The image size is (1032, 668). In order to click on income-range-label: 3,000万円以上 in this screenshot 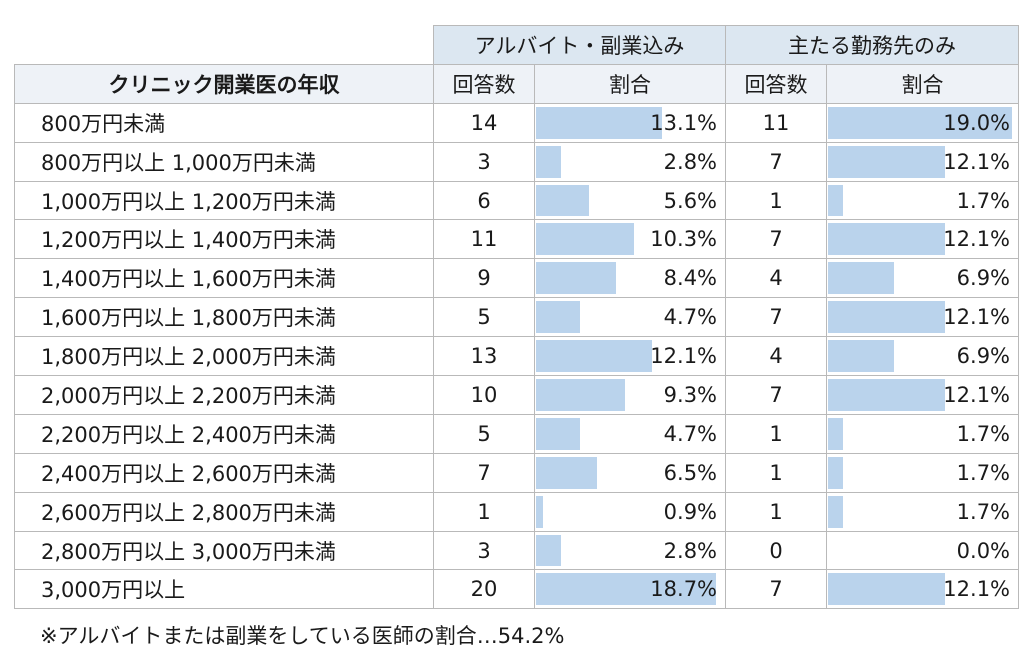, I will do `click(224, 589)`.